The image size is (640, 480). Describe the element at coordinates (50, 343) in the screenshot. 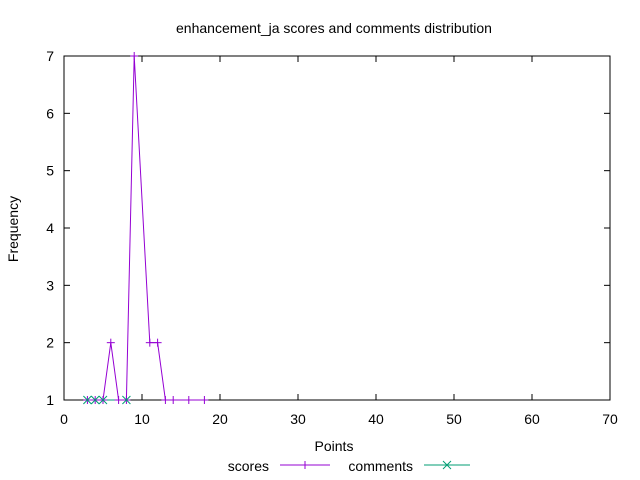

I see `y-tick-label: 2` at that location.